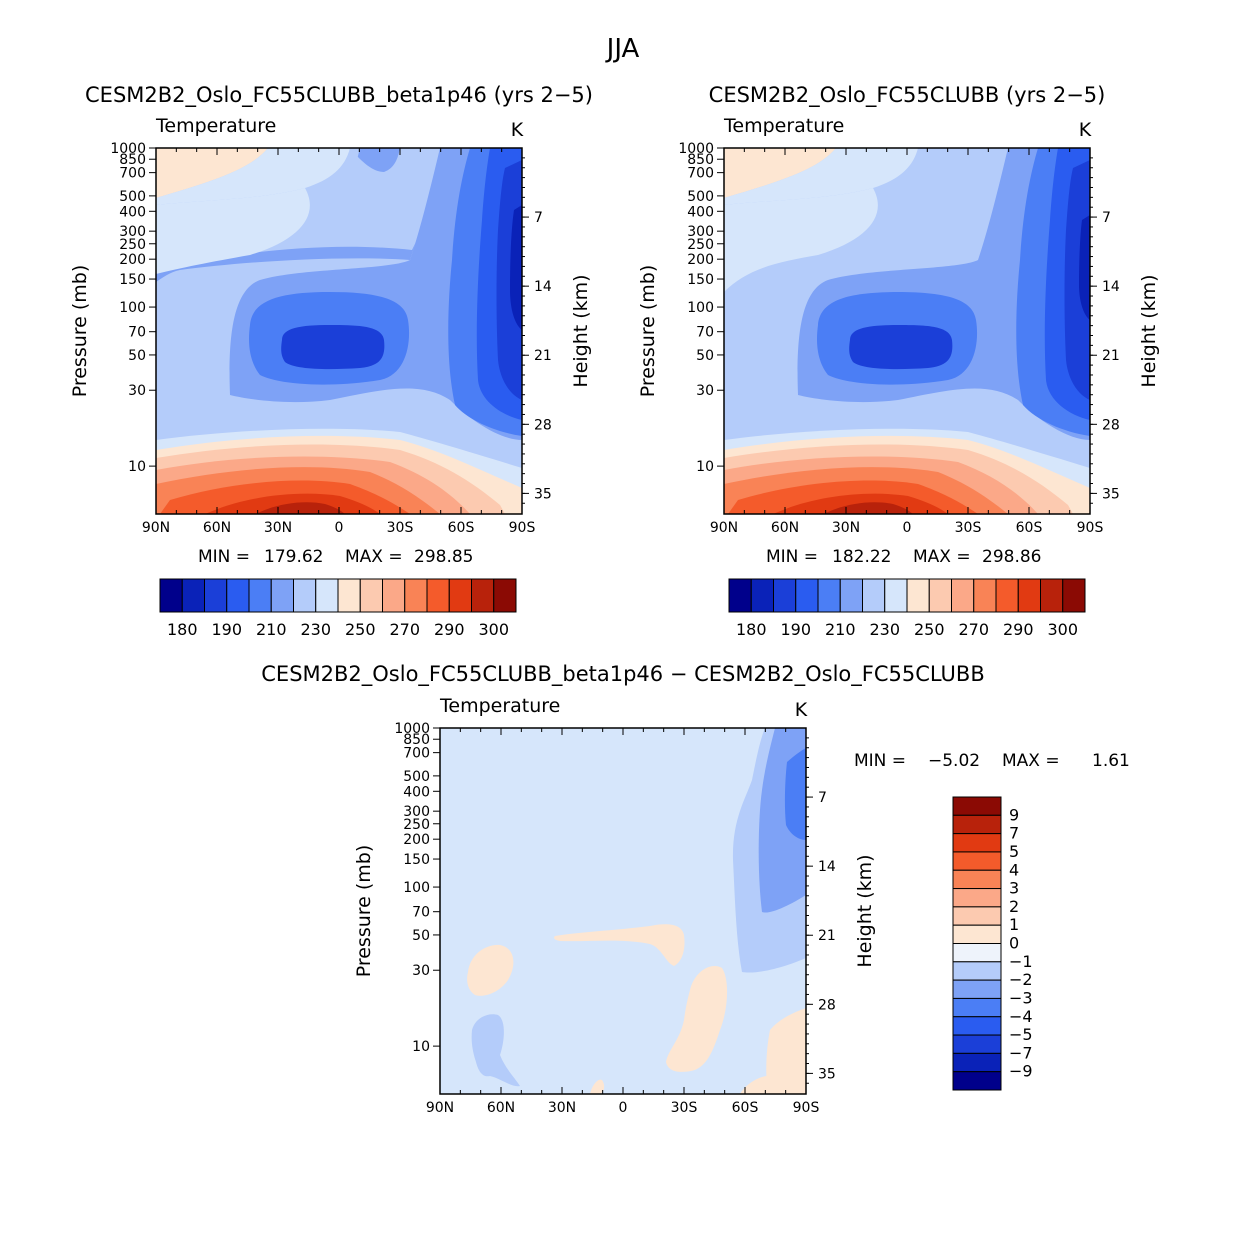  What do you see at coordinates (1021, 997) in the screenshot?
I see `colorbar-label: −3` at bounding box center [1021, 997].